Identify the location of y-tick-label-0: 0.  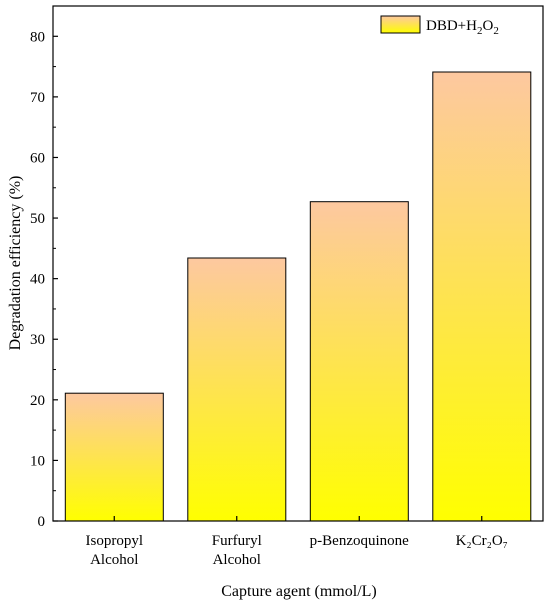
(42, 522).